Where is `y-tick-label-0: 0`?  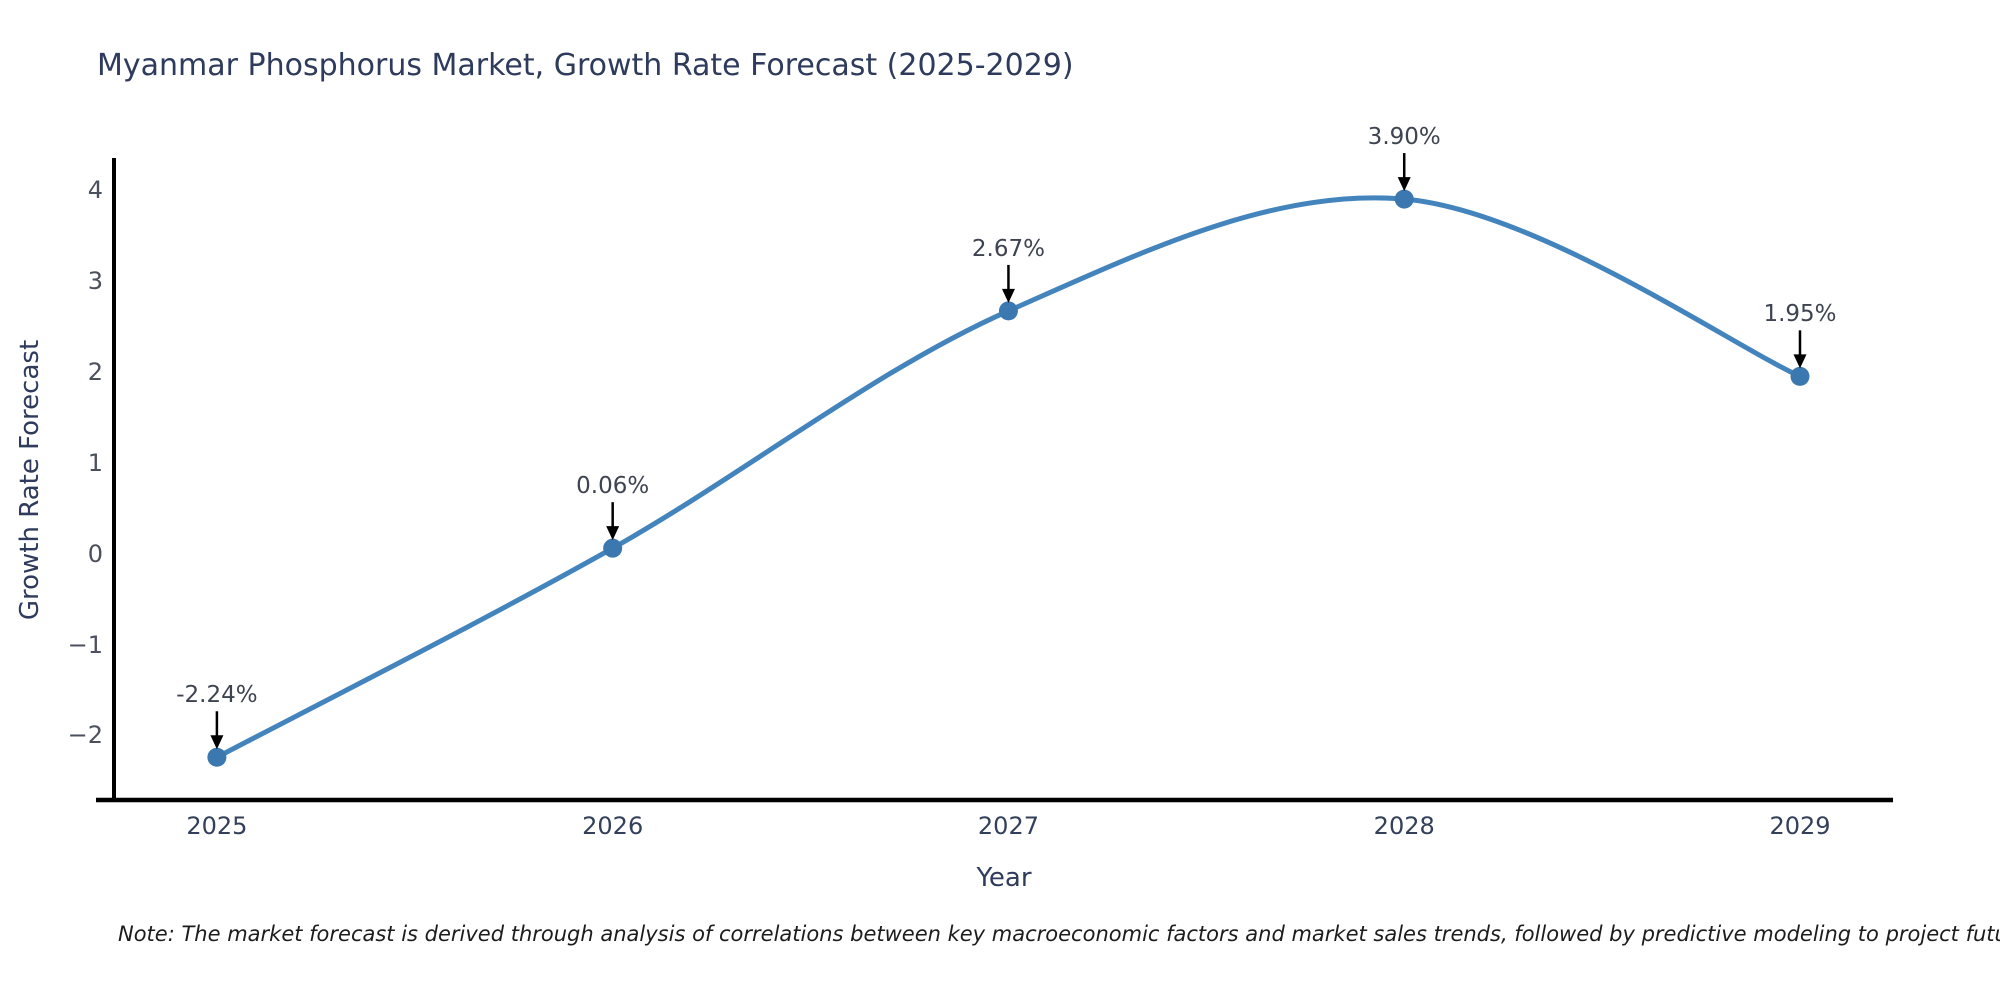
y-tick-label-0: 0 is located at coordinates (95, 553).